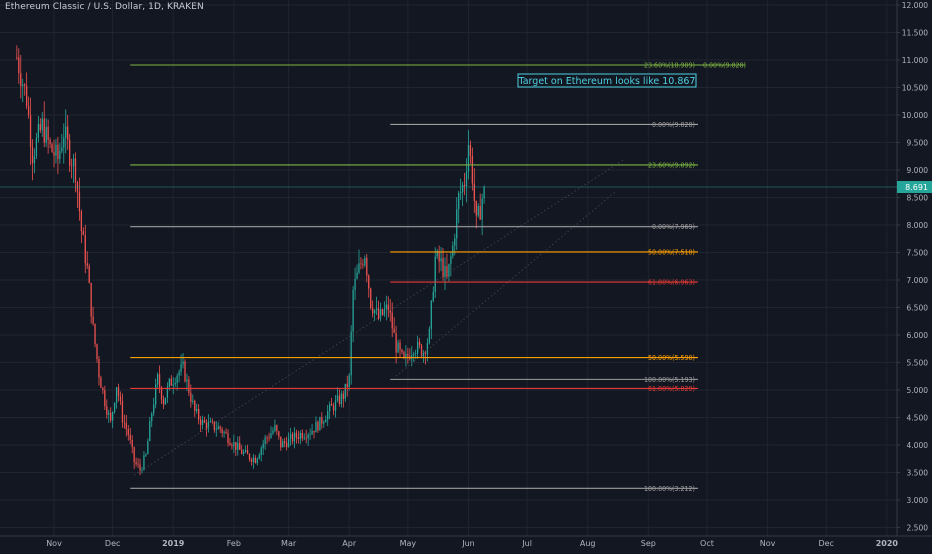  I want to click on price-tick-label: 3.500, so click(918, 472).